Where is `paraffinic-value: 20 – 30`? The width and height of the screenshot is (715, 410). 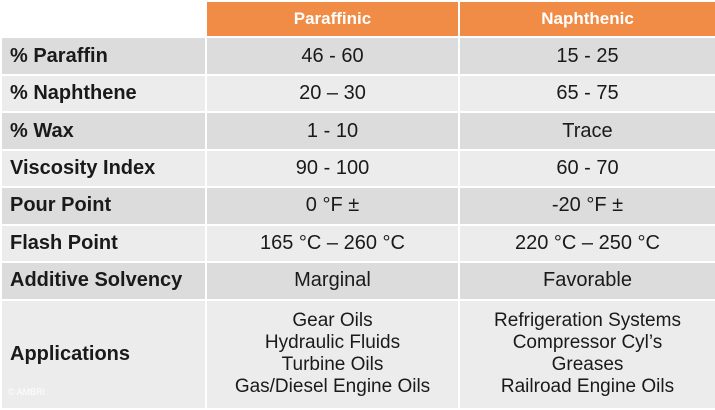 paraffinic-value: 20 – 30 is located at coordinates (332, 93).